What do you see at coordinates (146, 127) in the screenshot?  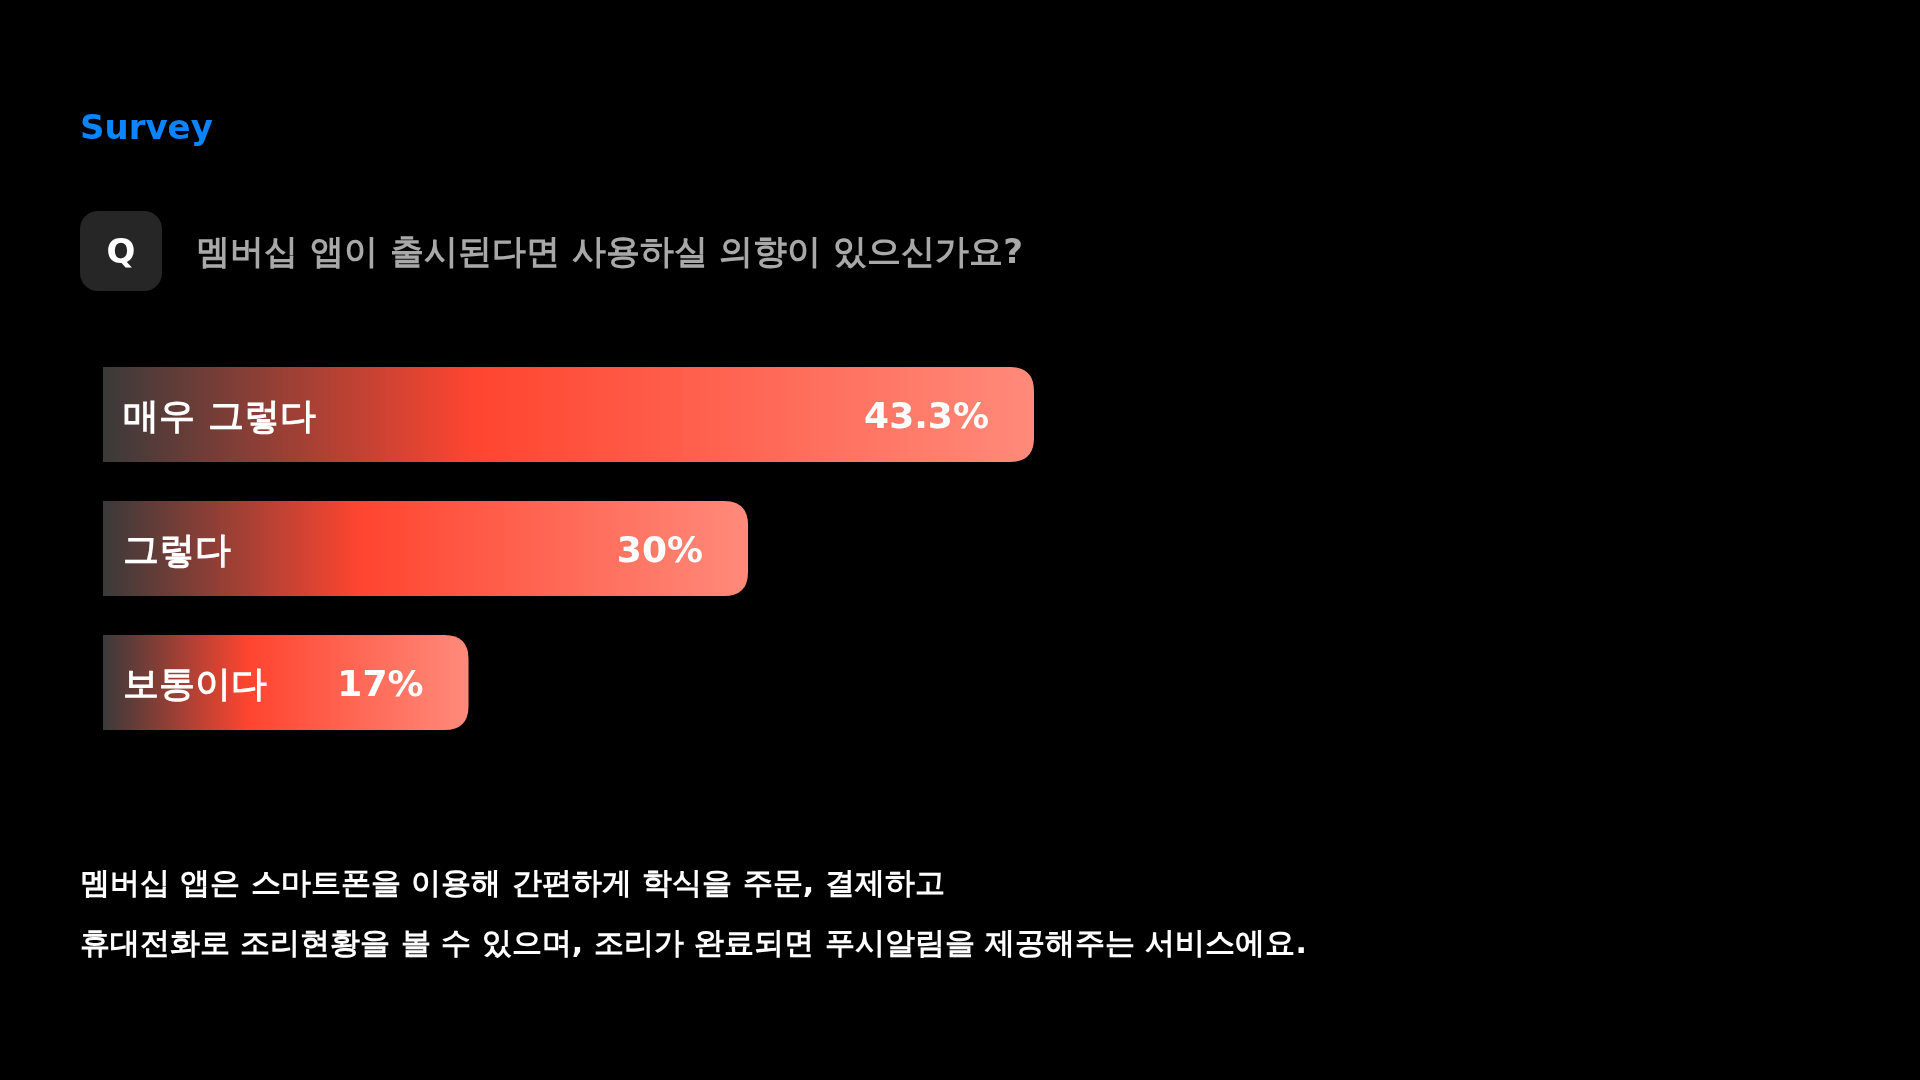 I see `chart-title: Survey` at bounding box center [146, 127].